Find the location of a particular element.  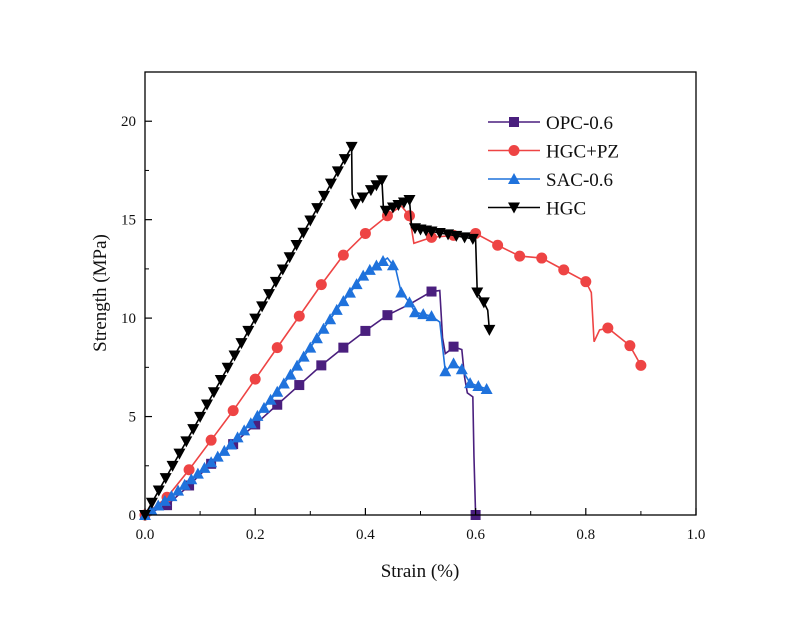

legend: OPC-0.6 HGC+PZ SAC-0.6 HGC is located at coordinates (553, 166).